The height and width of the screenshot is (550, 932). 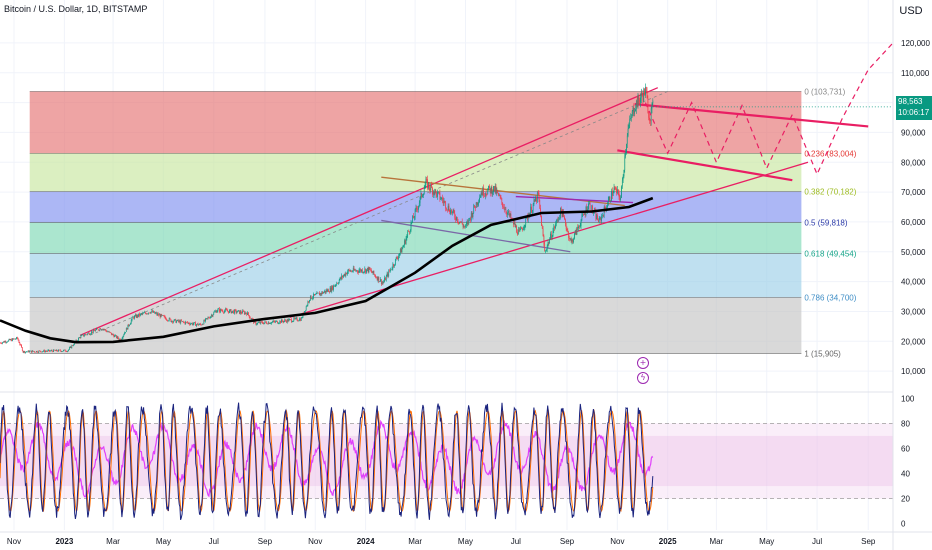 I want to click on time-tick-label: Mar, so click(x=415, y=541).